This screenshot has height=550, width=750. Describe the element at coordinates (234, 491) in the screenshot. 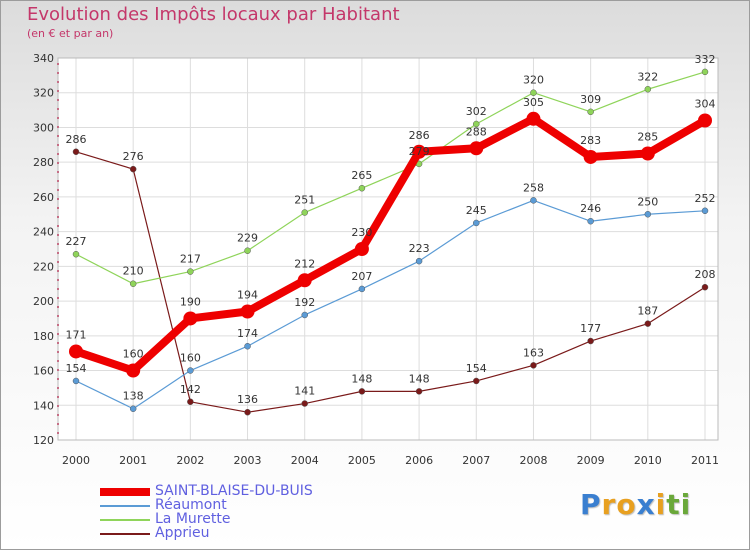

I see `legend-label: SAINT-BLAISE-DU-BUIS` at that location.